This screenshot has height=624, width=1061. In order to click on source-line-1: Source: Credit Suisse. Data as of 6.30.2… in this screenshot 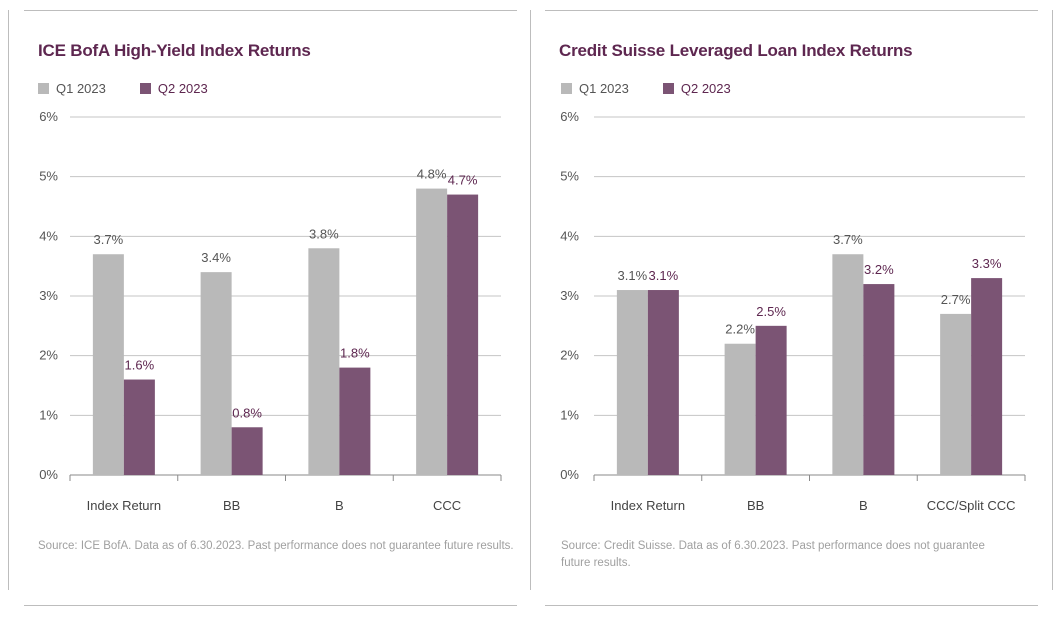, I will do `click(773, 546)`.